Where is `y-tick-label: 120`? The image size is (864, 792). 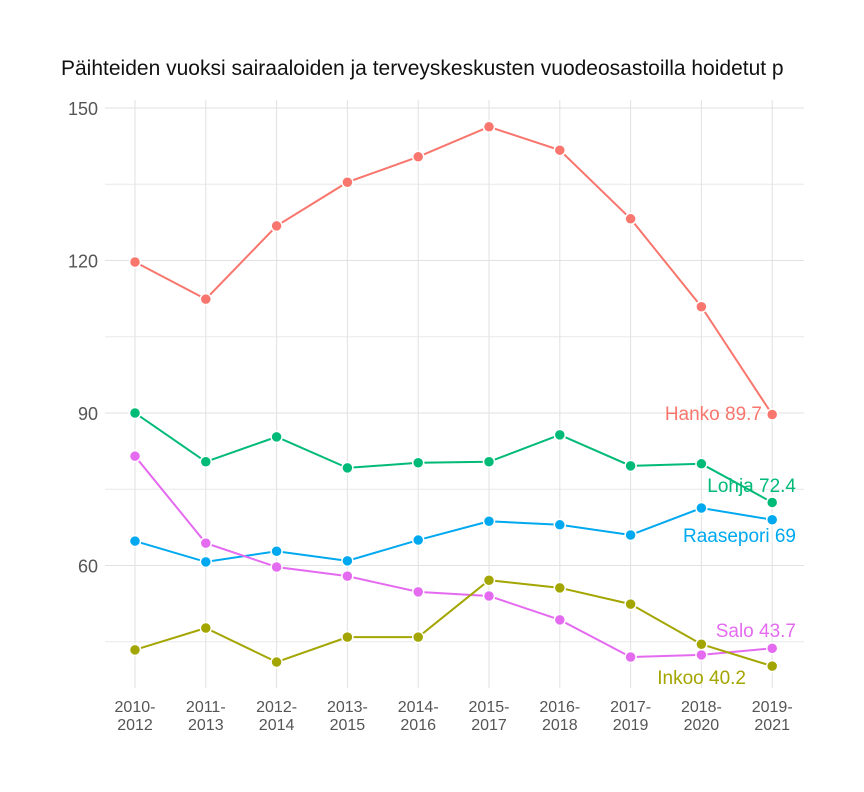 y-tick-label: 120 is located at coordinates (83, 261).